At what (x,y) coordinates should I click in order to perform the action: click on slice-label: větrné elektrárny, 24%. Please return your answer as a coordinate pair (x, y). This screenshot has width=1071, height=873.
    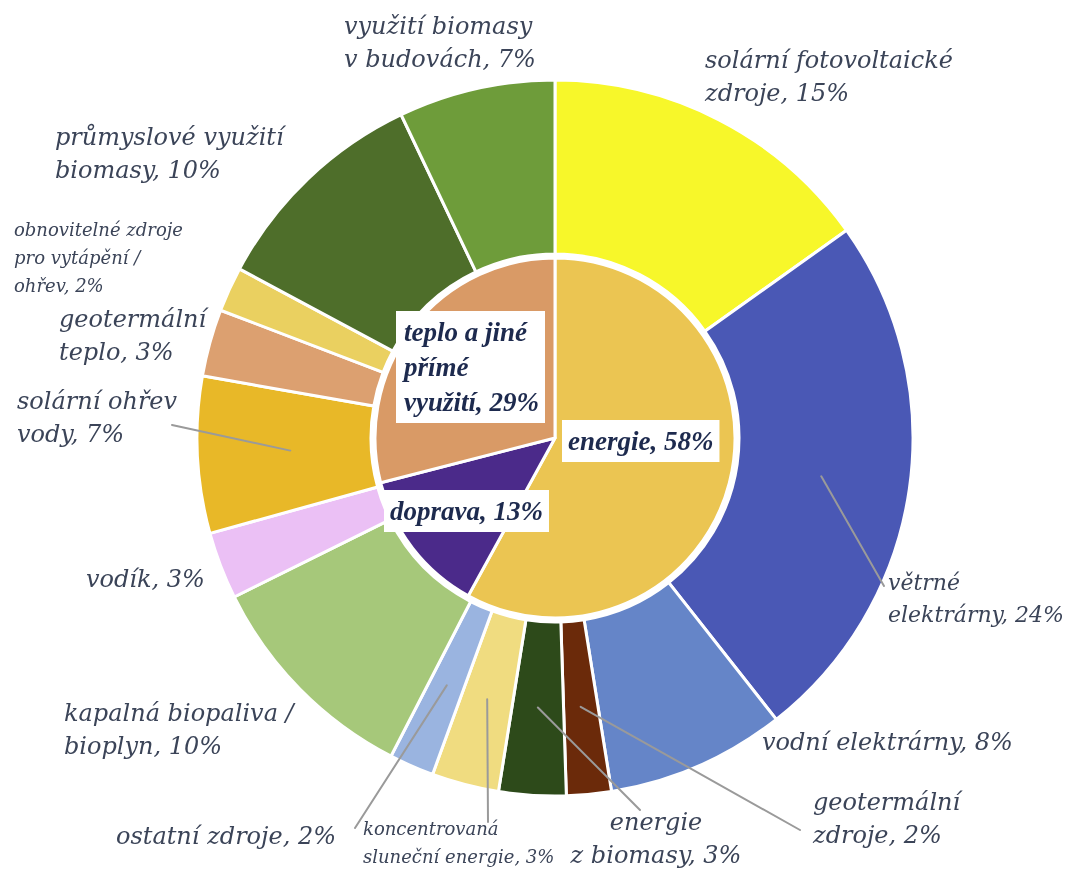
    Looking at the image, I should click on (976, 598).